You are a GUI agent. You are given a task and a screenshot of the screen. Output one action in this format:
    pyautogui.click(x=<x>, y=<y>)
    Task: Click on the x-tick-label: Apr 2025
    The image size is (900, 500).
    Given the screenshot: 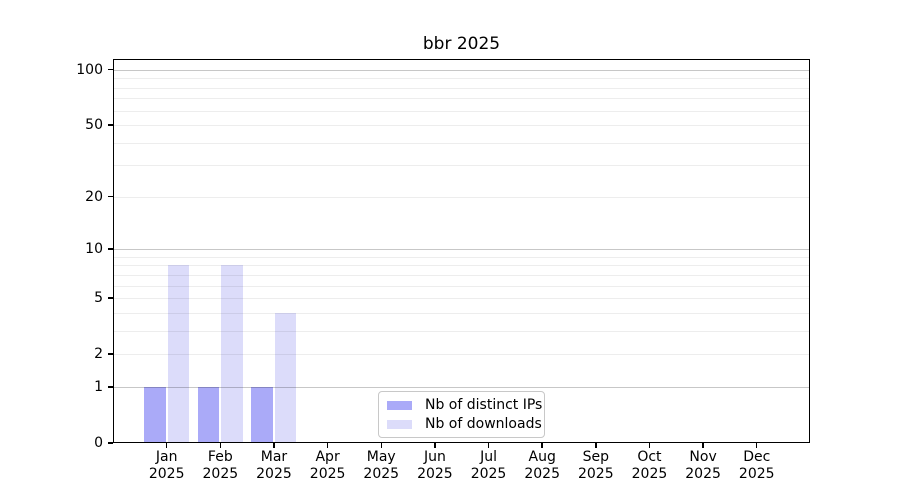 What is the action you would take?
    pyautogui.click(x=328, y=466)
    